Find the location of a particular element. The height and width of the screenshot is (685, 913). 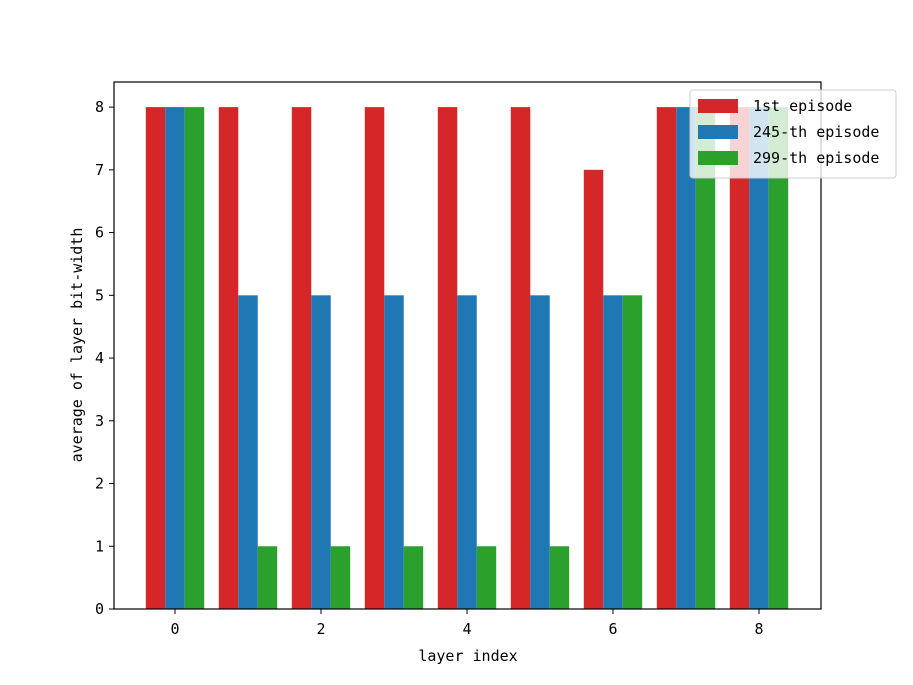

y-tick-label: 8 is located at coordinates (99, 107).